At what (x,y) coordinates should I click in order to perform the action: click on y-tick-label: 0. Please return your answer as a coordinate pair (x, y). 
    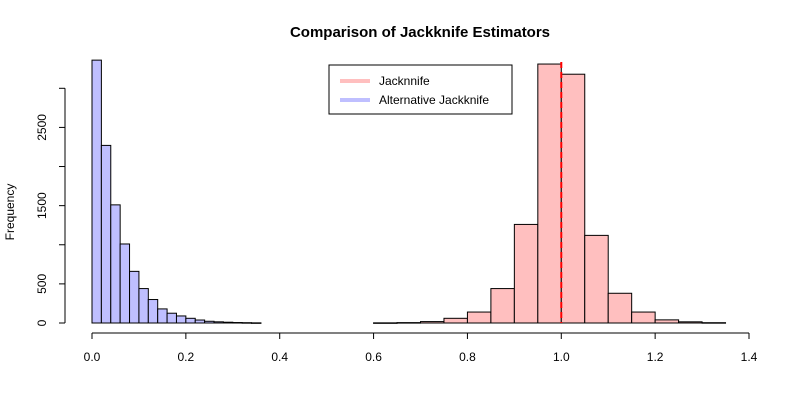
    Looking at the image, I should click on (42, 322).